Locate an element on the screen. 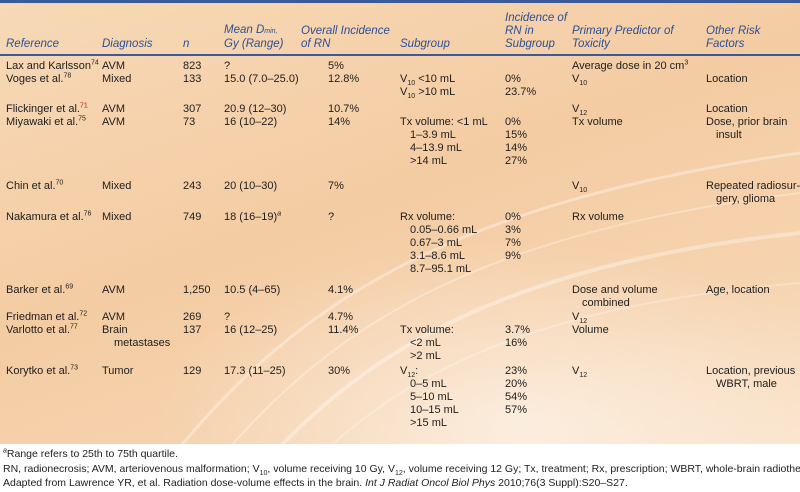  cell-subgroup: 3.1–8.6 mL is located at coordinates (438, 256).